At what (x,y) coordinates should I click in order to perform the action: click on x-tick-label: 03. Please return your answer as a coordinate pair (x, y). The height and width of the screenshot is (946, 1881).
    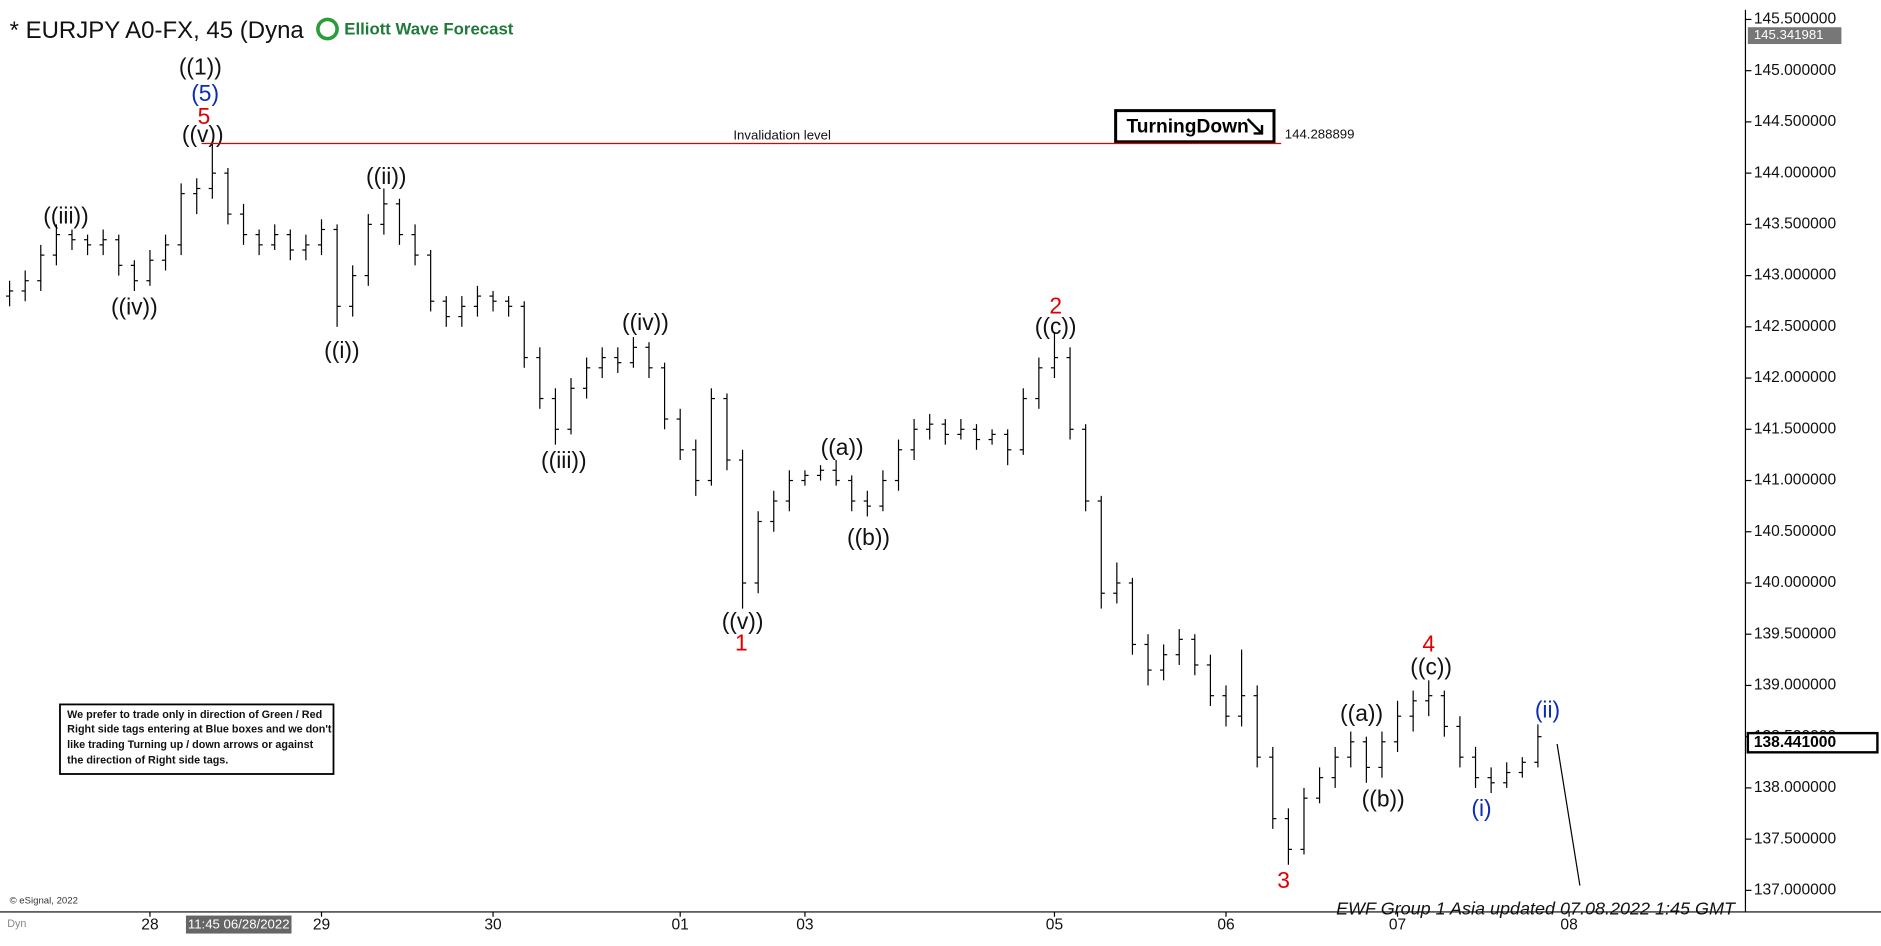
    Looking at the image, I should click on (804, 924).